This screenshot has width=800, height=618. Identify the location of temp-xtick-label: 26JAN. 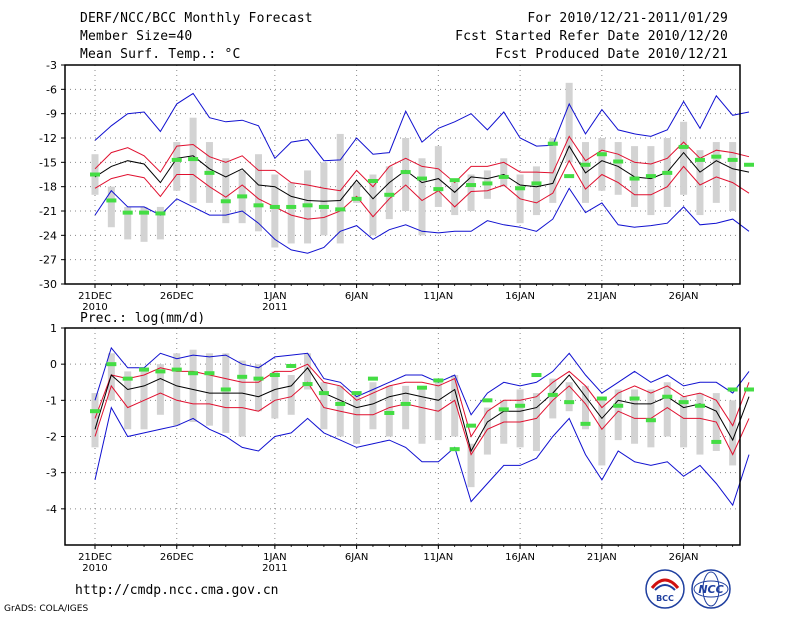
(684, 296).